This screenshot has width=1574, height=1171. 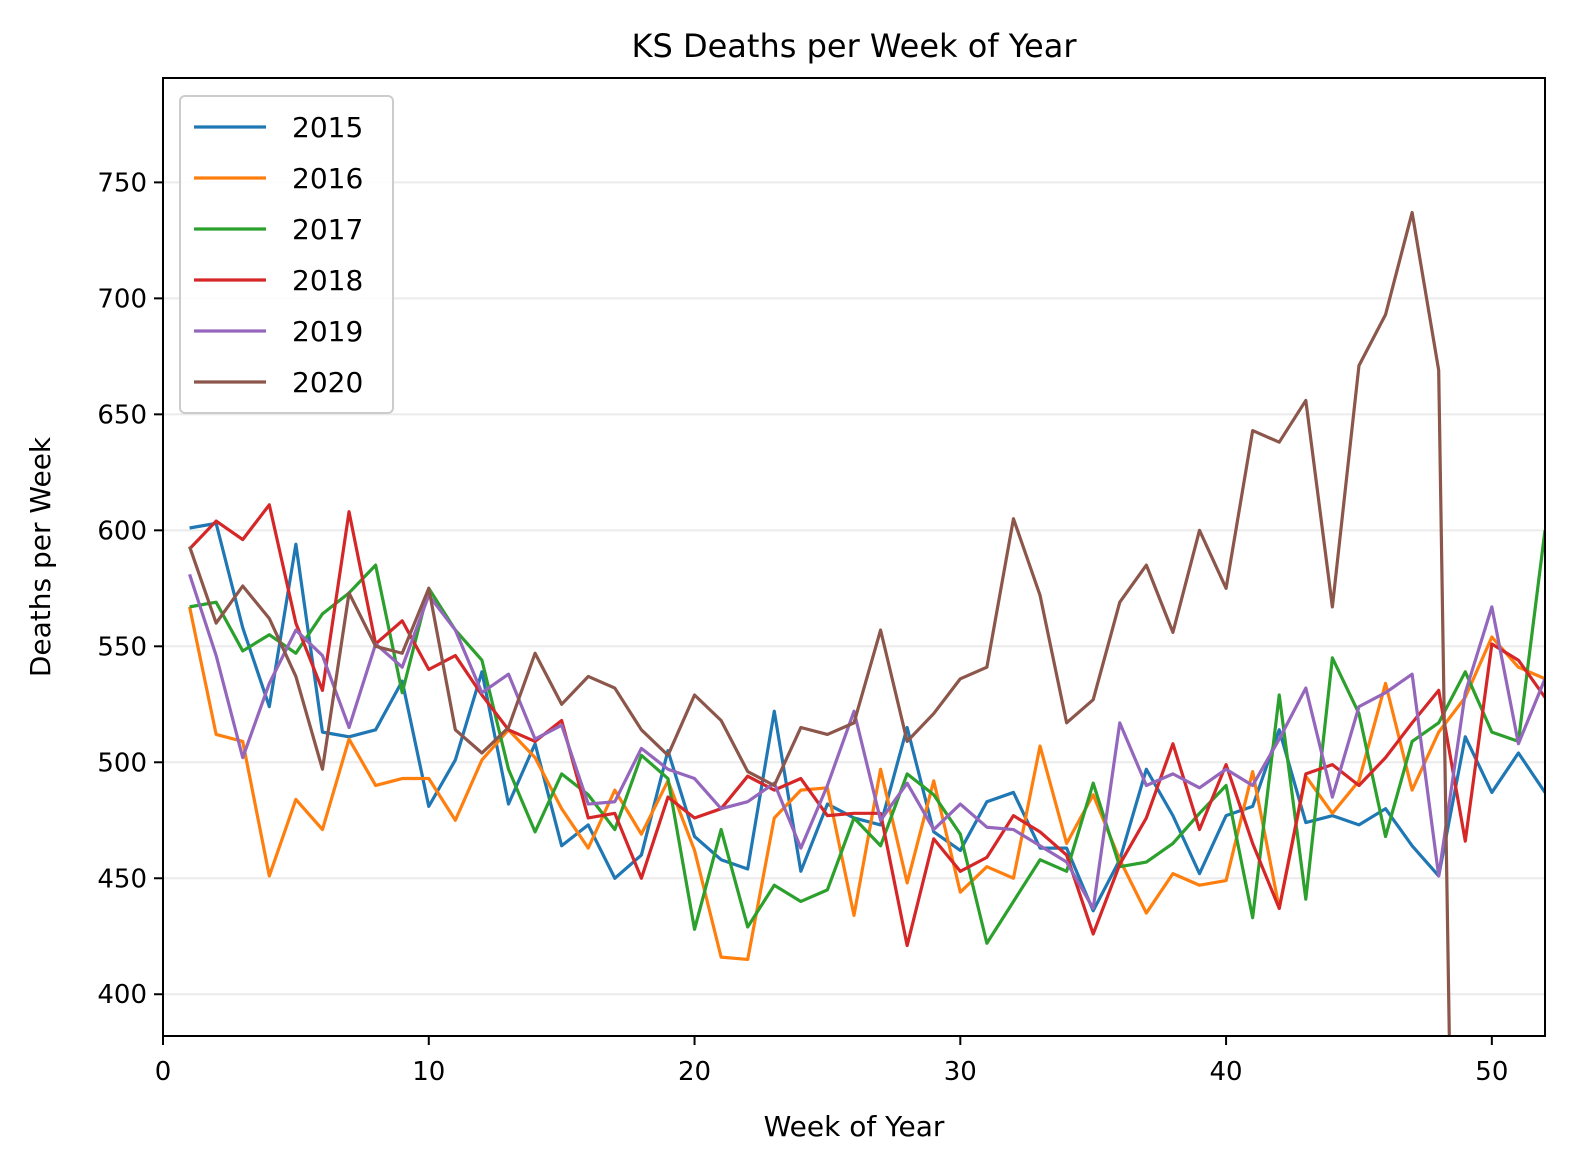 What do you see at coordinates (854, 46) in the screenshot?
I see `chart-title: KS Deaths per Week of Year` at bounding box center [854, 46].